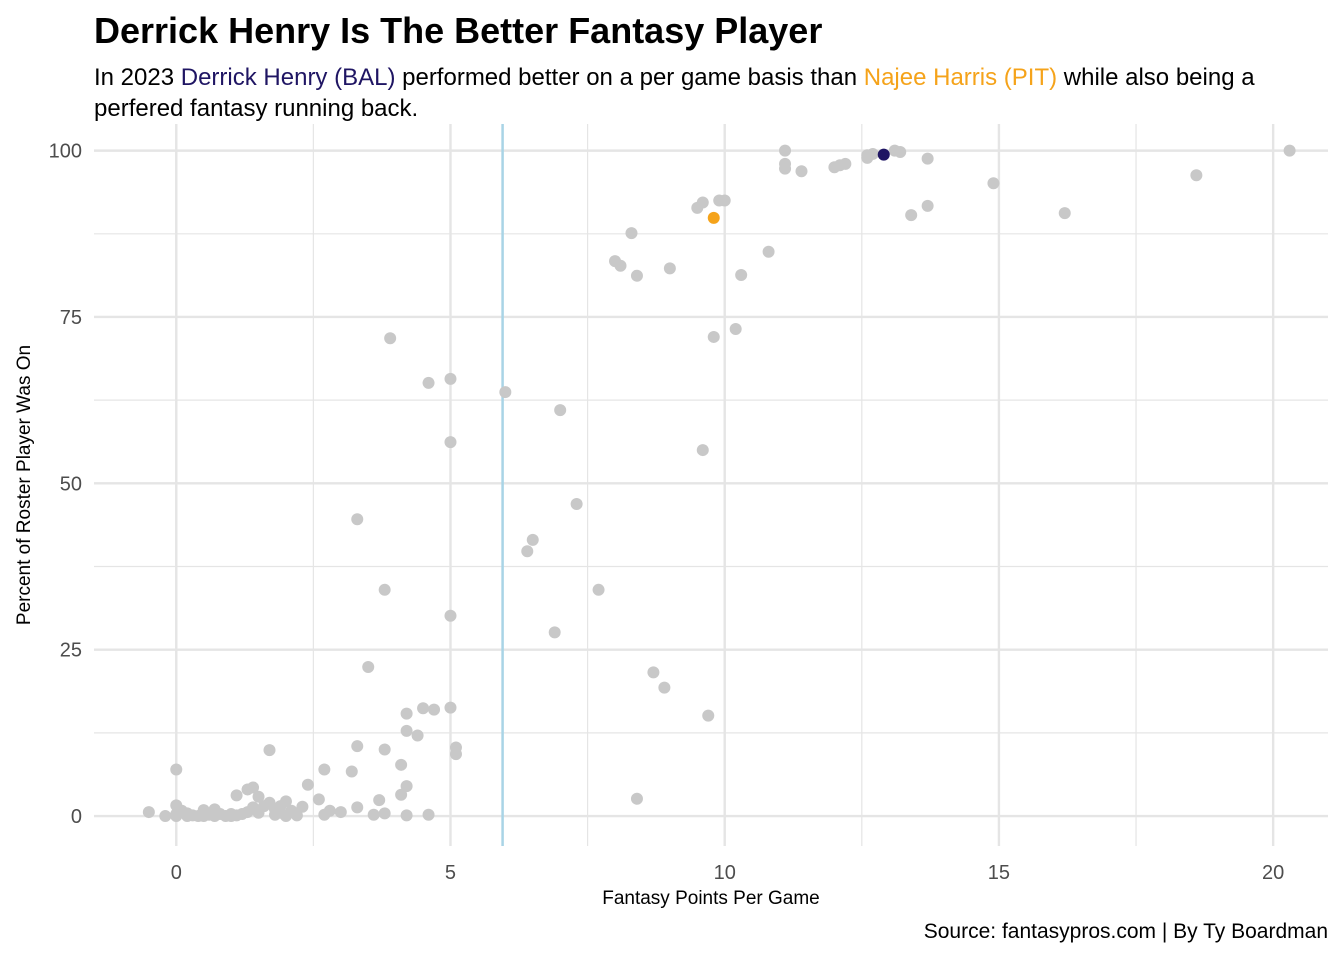 The image size is (1344, 960). Describe the element at coordinates (711, 898) in the screenshot. I see `x-axis-title: Fantasy Points Per Game` at that location.